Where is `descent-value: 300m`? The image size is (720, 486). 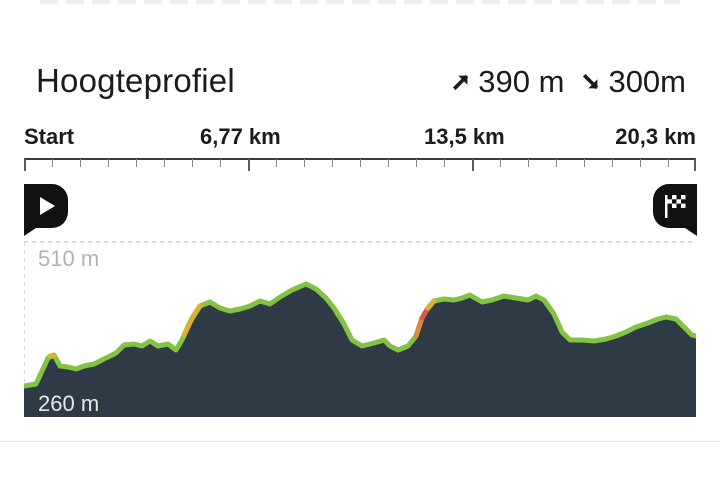
descent-value: 300m is located at coordinates (647, 81).